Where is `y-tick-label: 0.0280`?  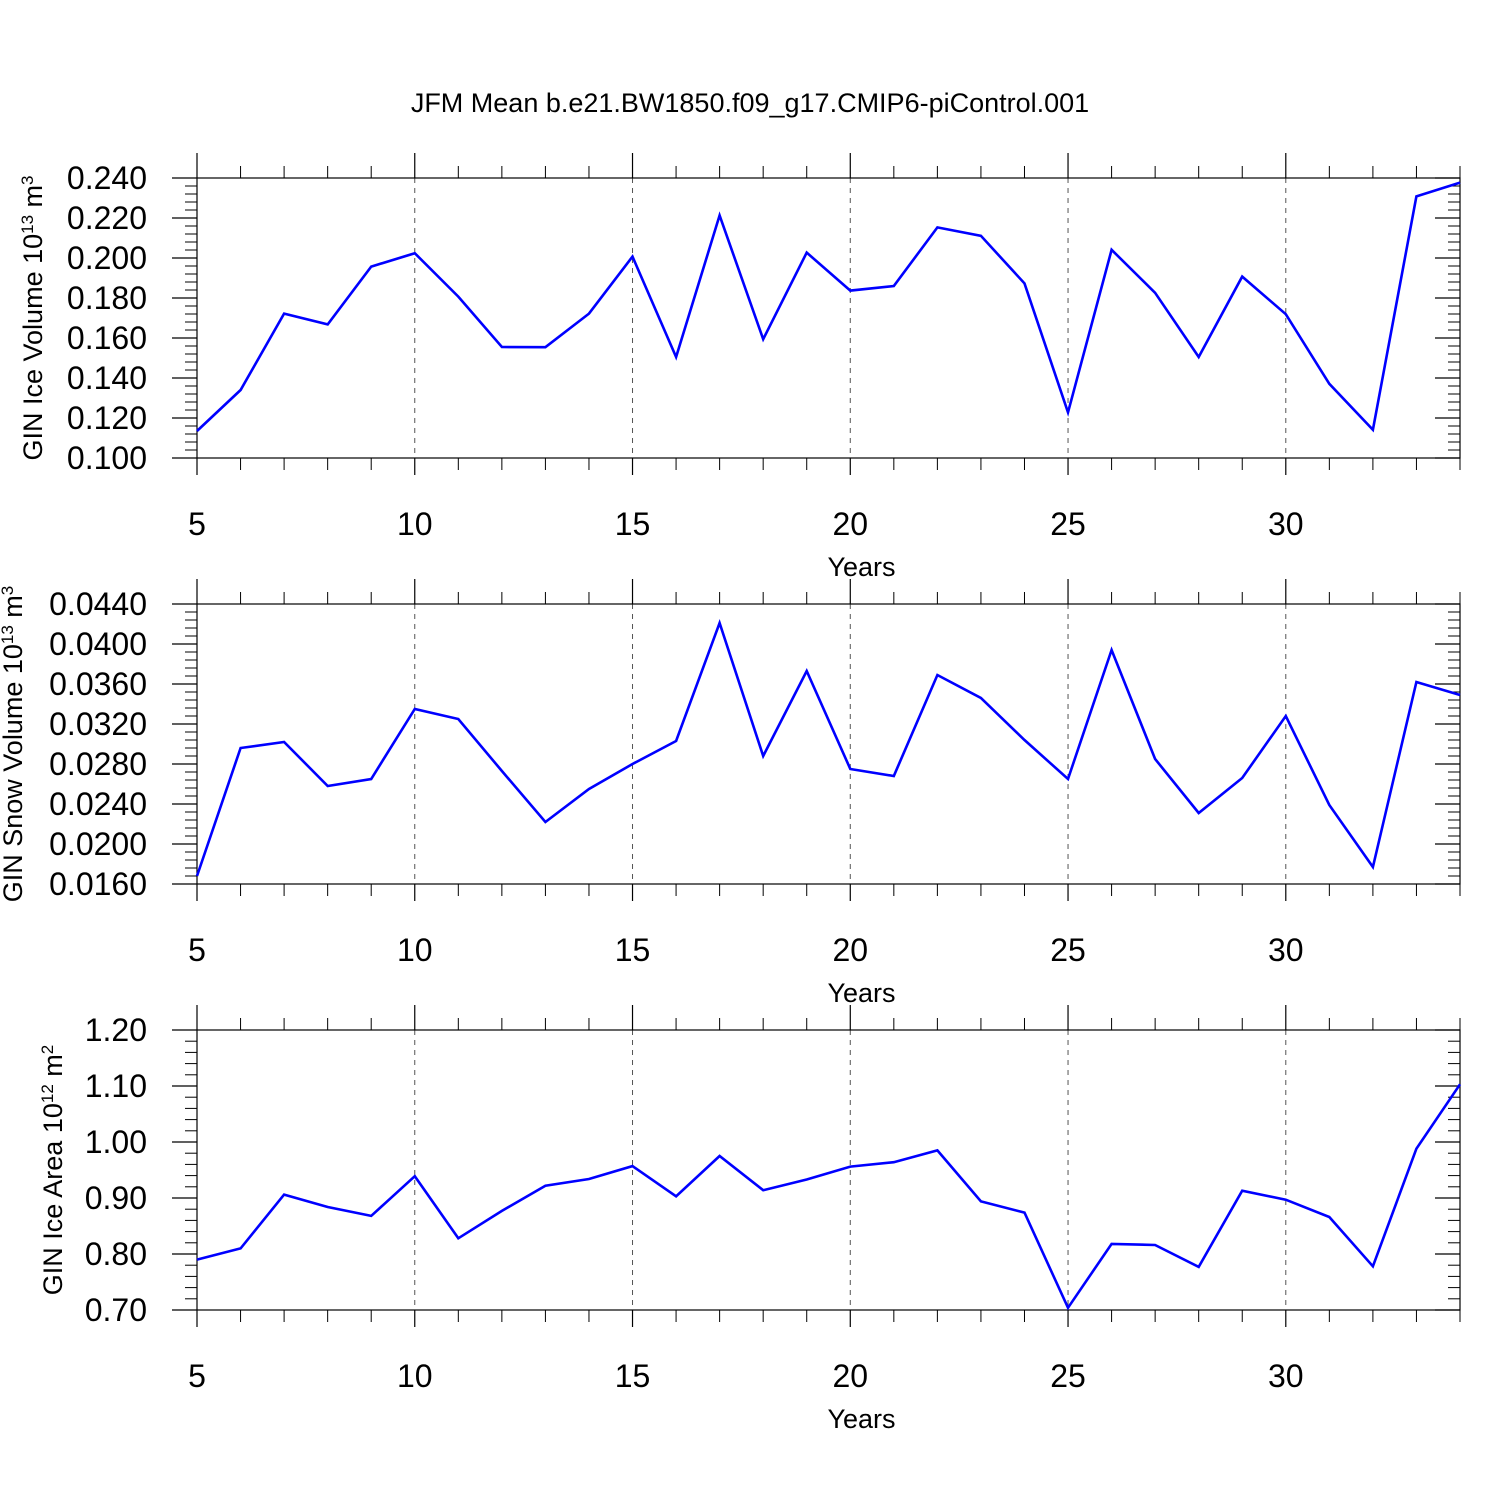
y-tick-label: 0.0280 is located at coordinates (98, 764).